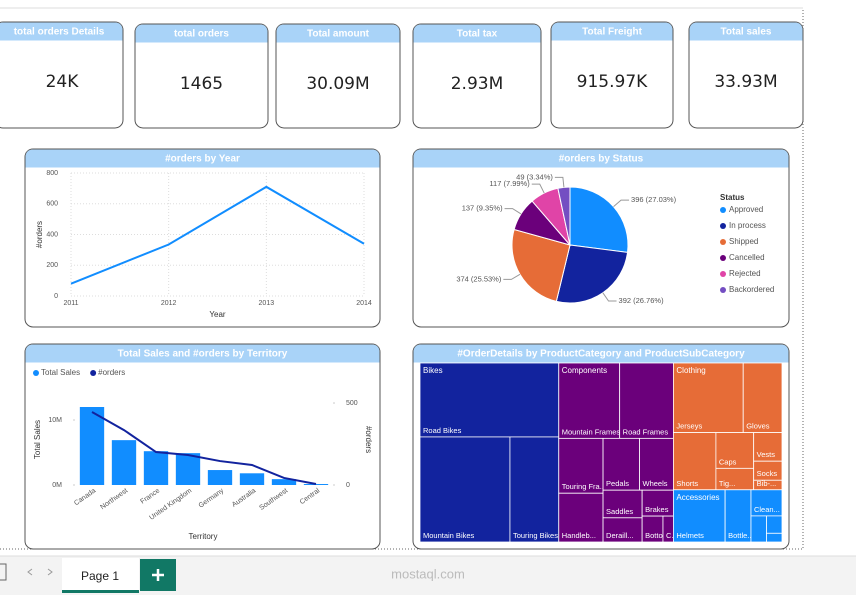 This screenshot has width=856, height=595. I want to click on treemap-label: Socks, so click(767, 473).